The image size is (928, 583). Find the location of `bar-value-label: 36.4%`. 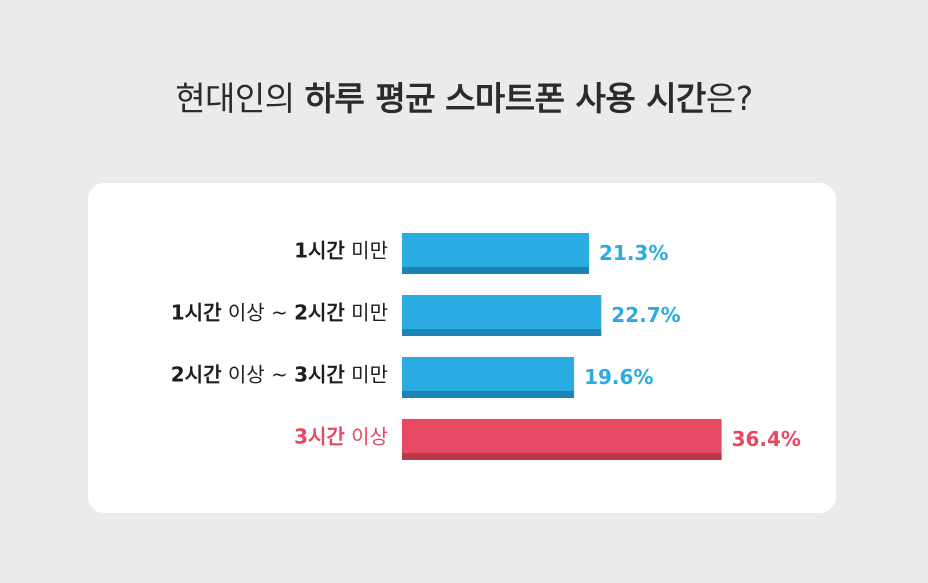

bar-value-label: 36.4% is located at coordinates (766, 439).